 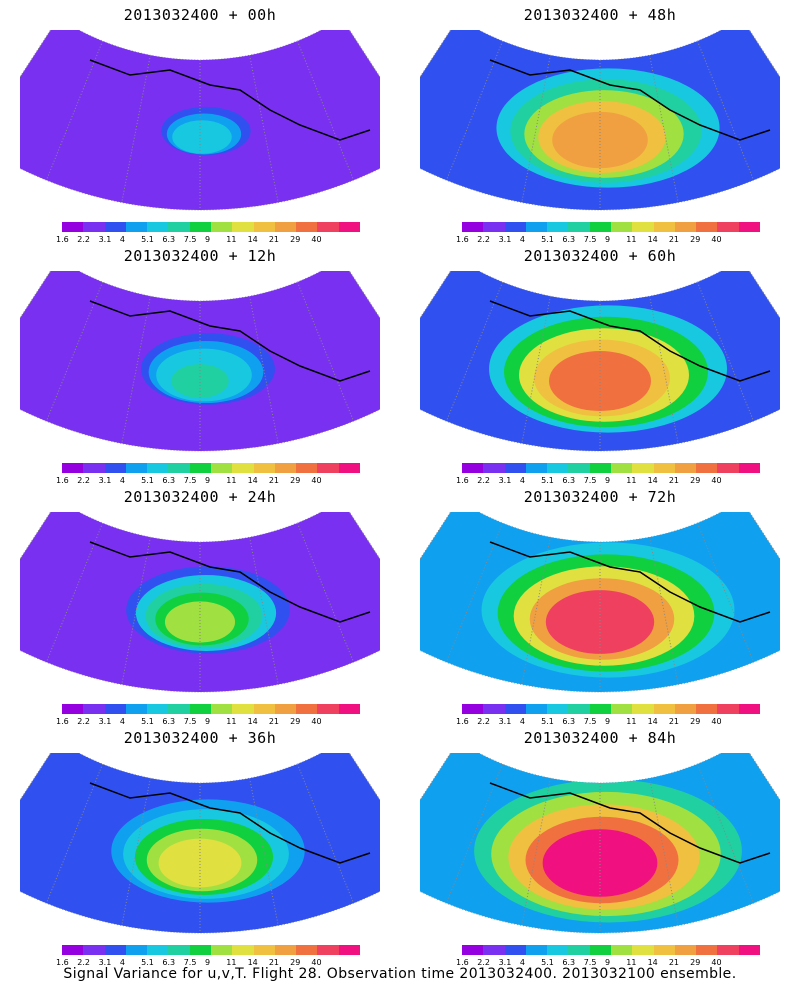 I want to click on colorbar-tick-label: 6.3, so click(x=169, y=239).